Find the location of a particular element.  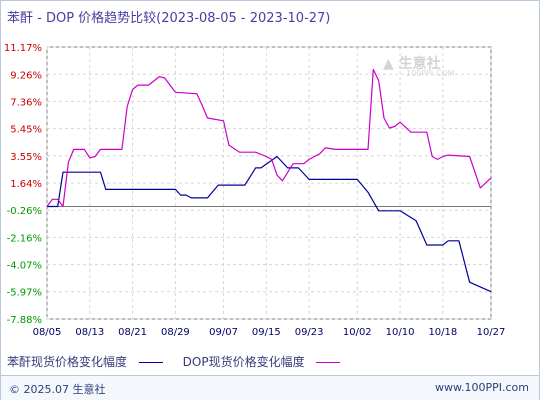

y-tick-label: -7.88% is located at coordinates (24, 320).